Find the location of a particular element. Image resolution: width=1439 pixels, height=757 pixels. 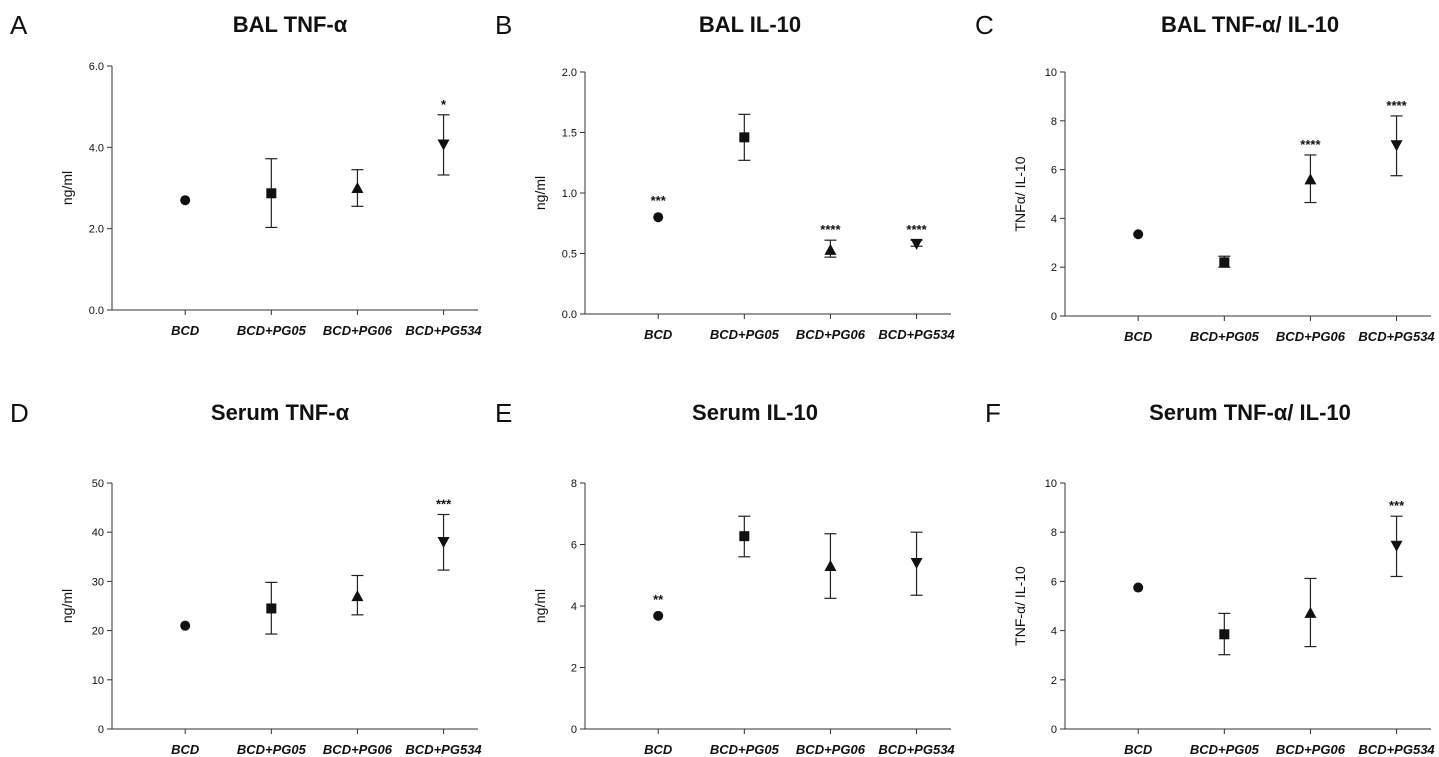

panel-letter-d: D is located at coordinates (19, 413).